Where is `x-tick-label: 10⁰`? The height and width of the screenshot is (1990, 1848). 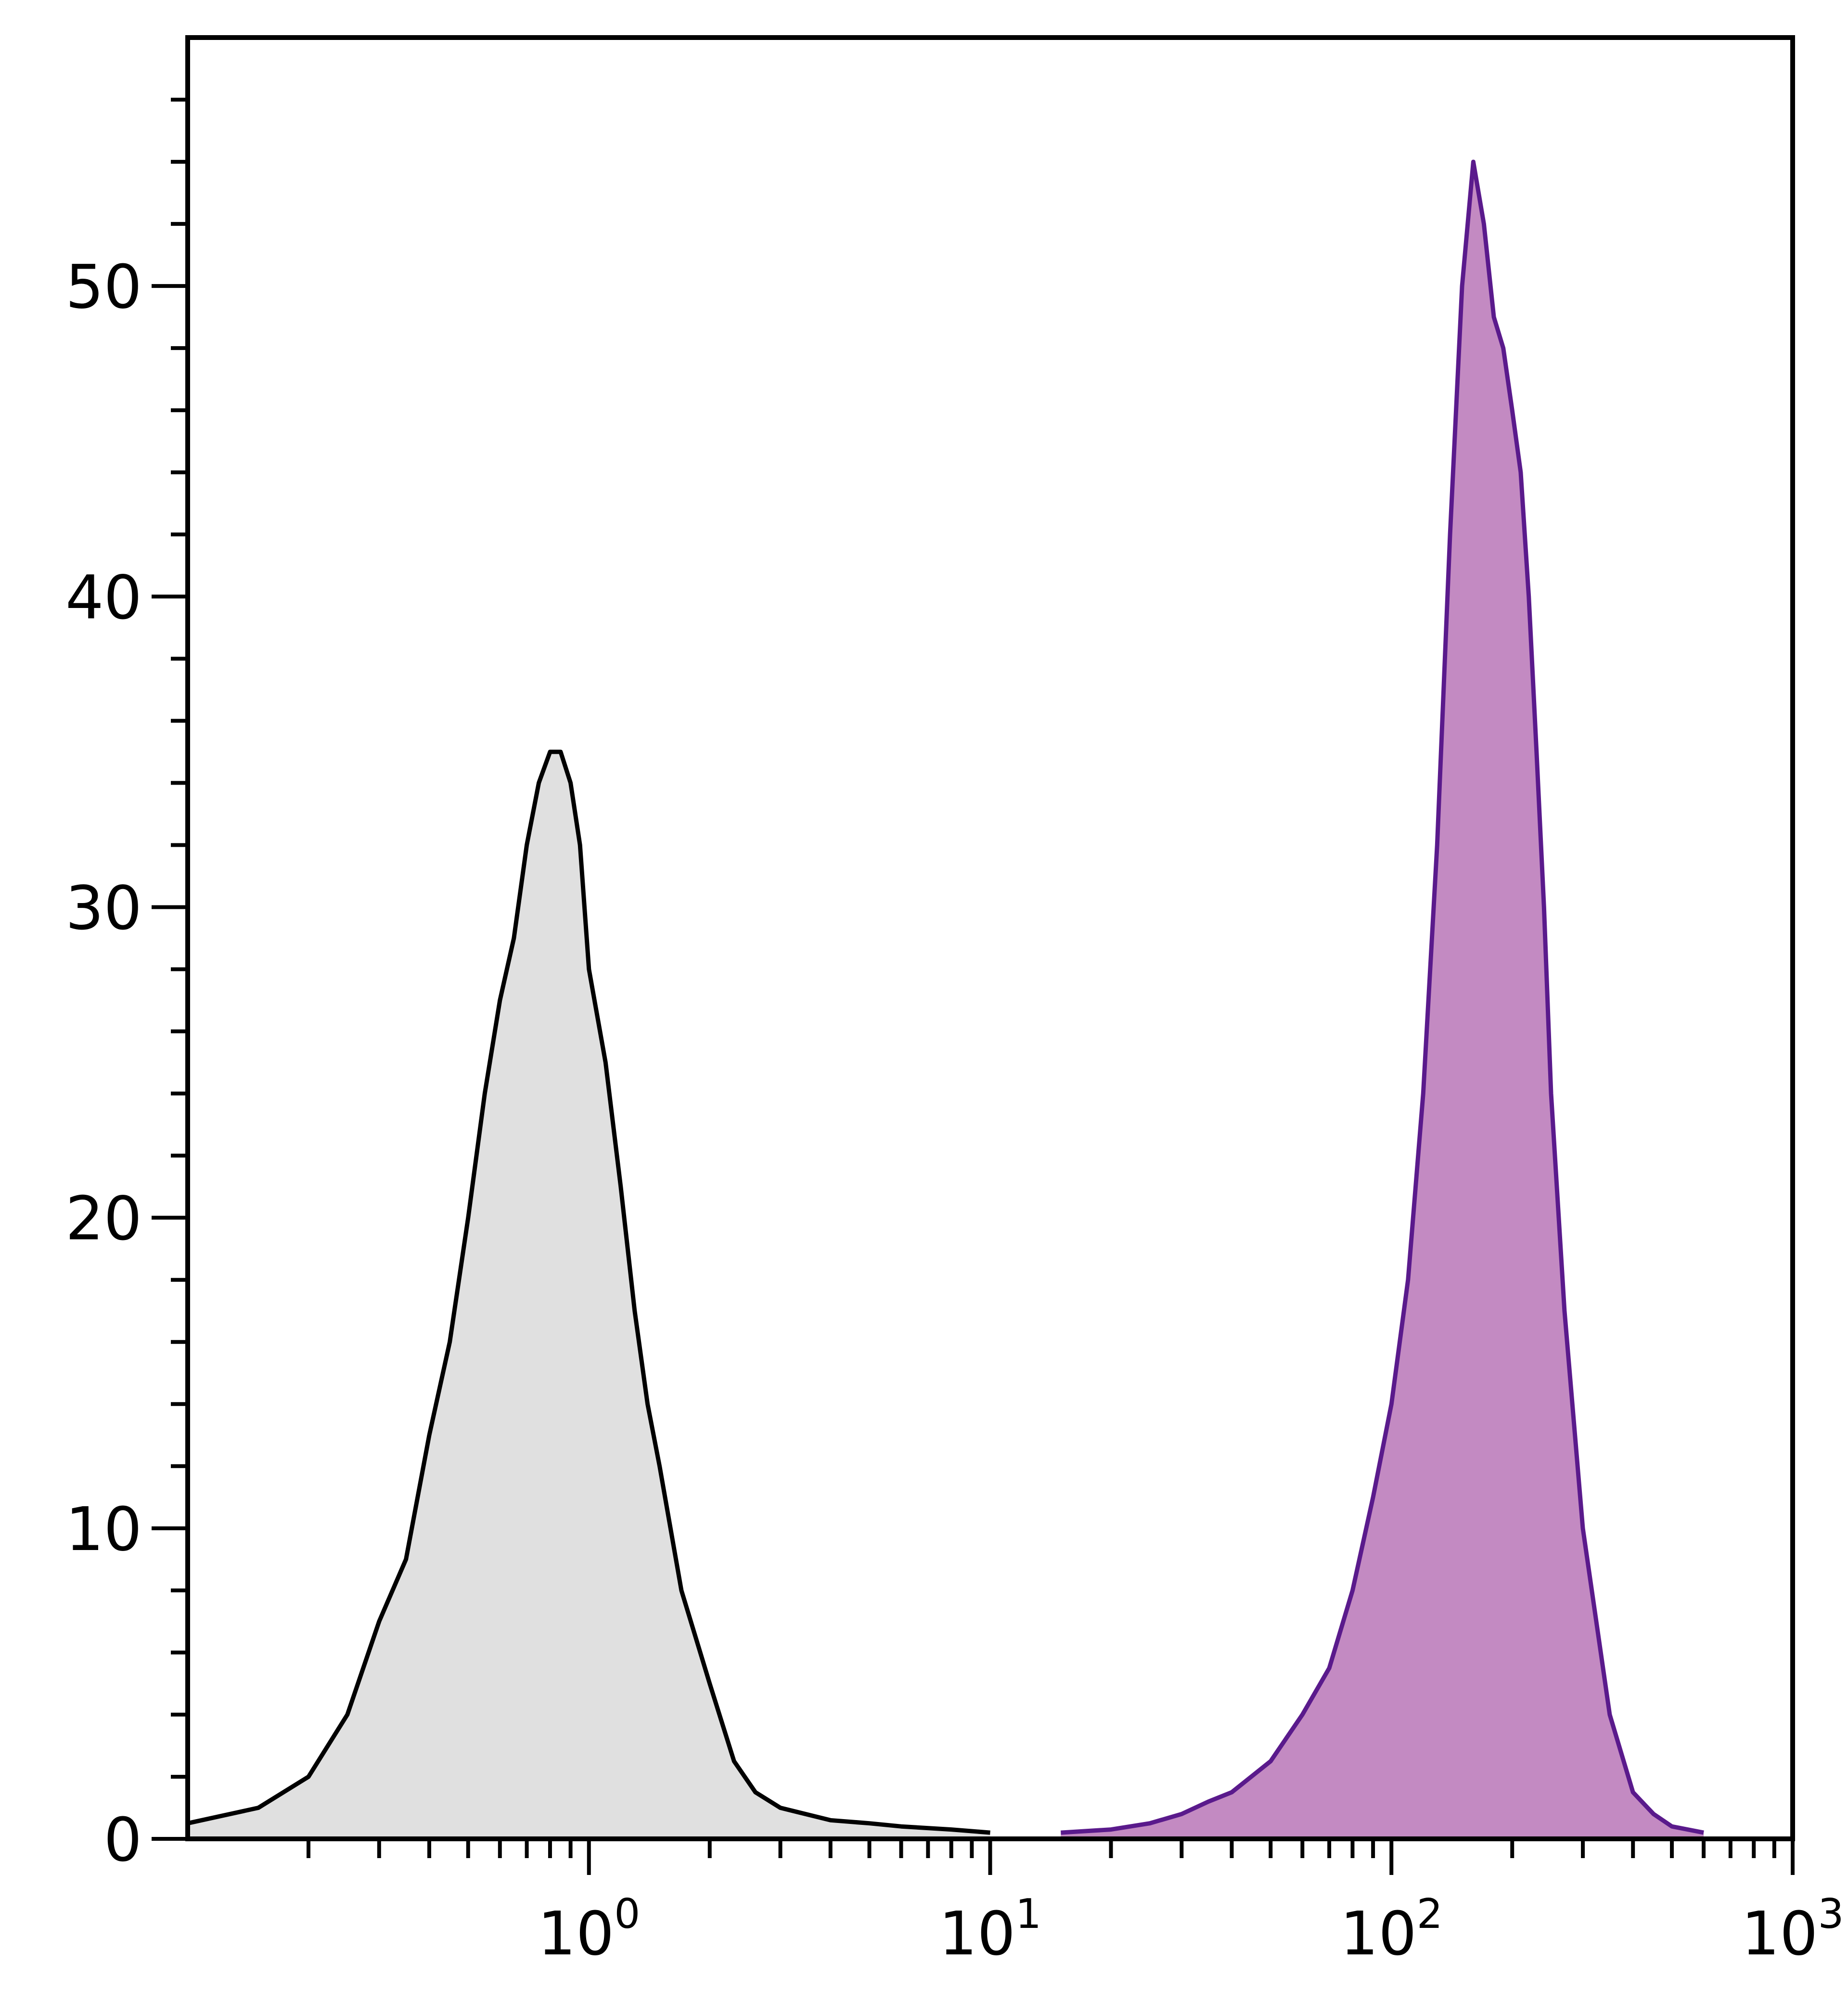
x-tick-label: 10⁰ is located at coordinates (589, 1930).